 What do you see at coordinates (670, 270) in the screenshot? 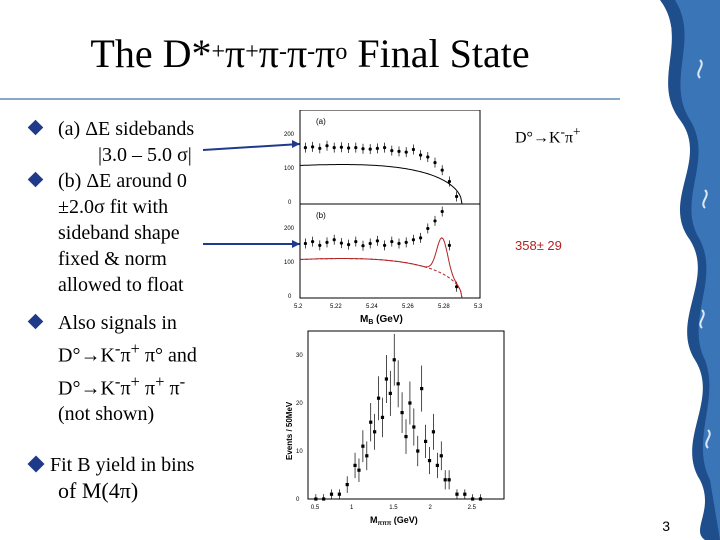
I see `wave-decoration` at bounding box center [670, 270].